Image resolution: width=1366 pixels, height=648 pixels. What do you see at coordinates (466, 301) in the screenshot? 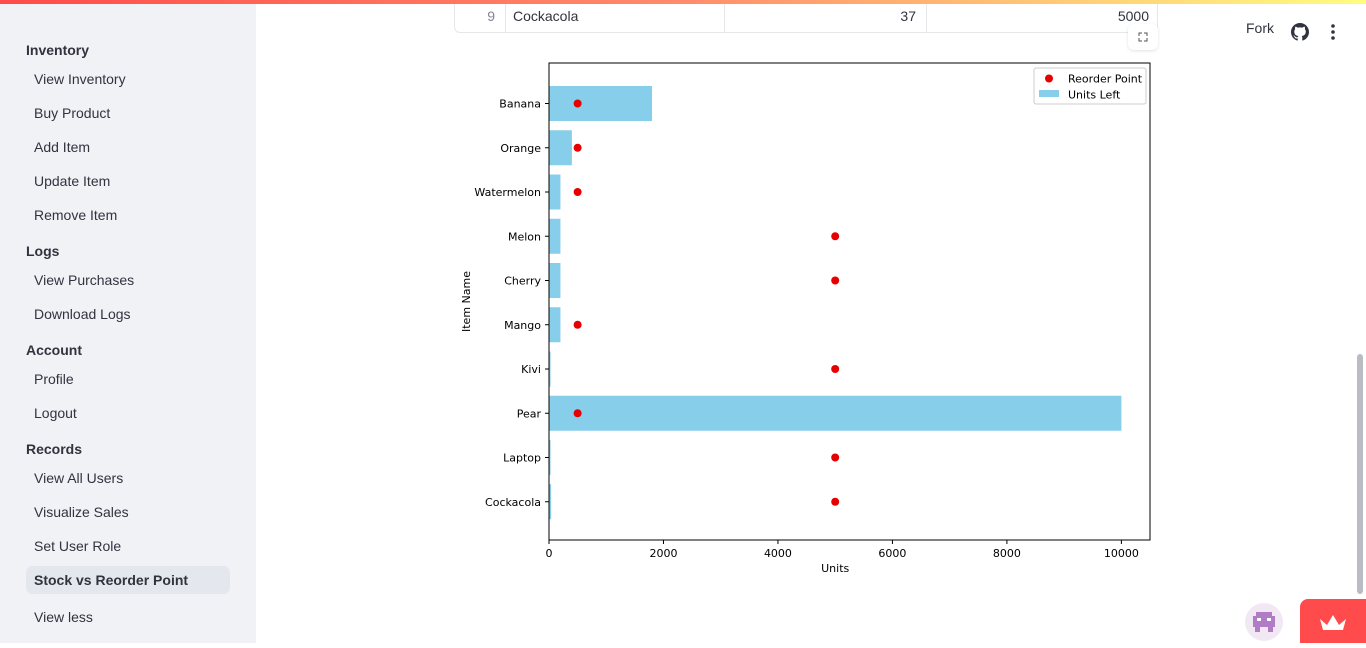
I see `y-axis-label: Item Name` at bounding box center [466, 301].